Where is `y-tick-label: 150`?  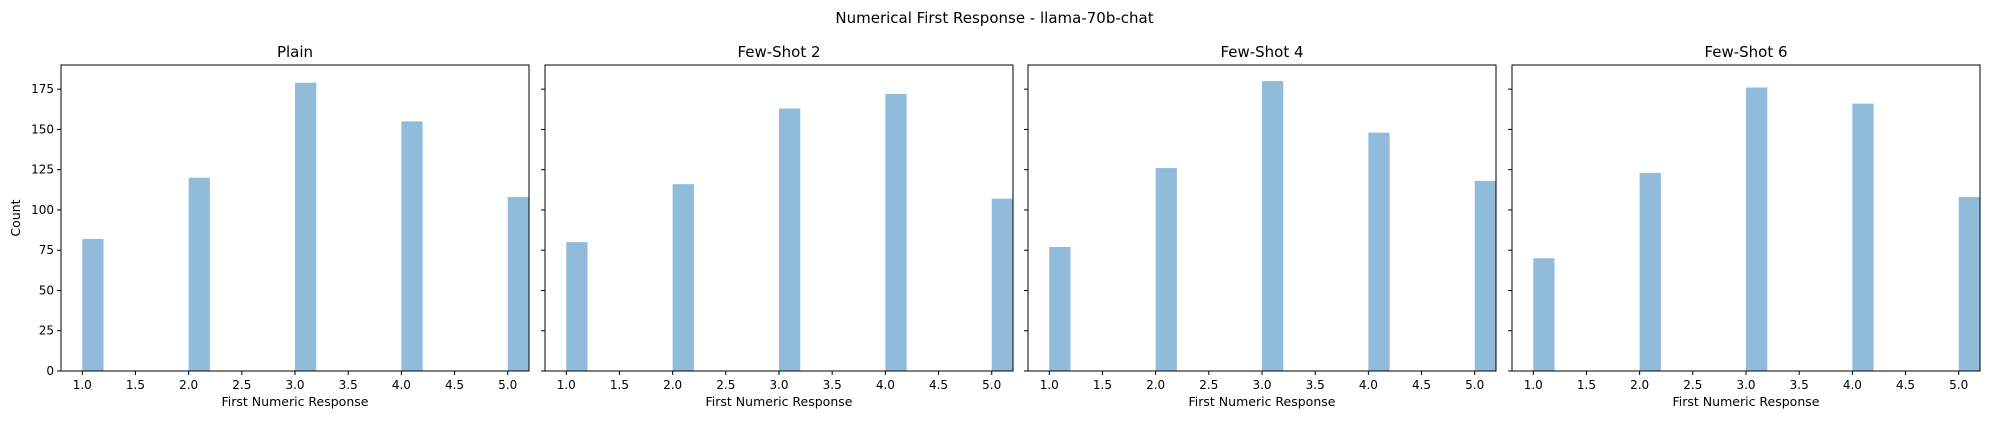 y-tick-label: 150 is located at coordinates (42, 129).